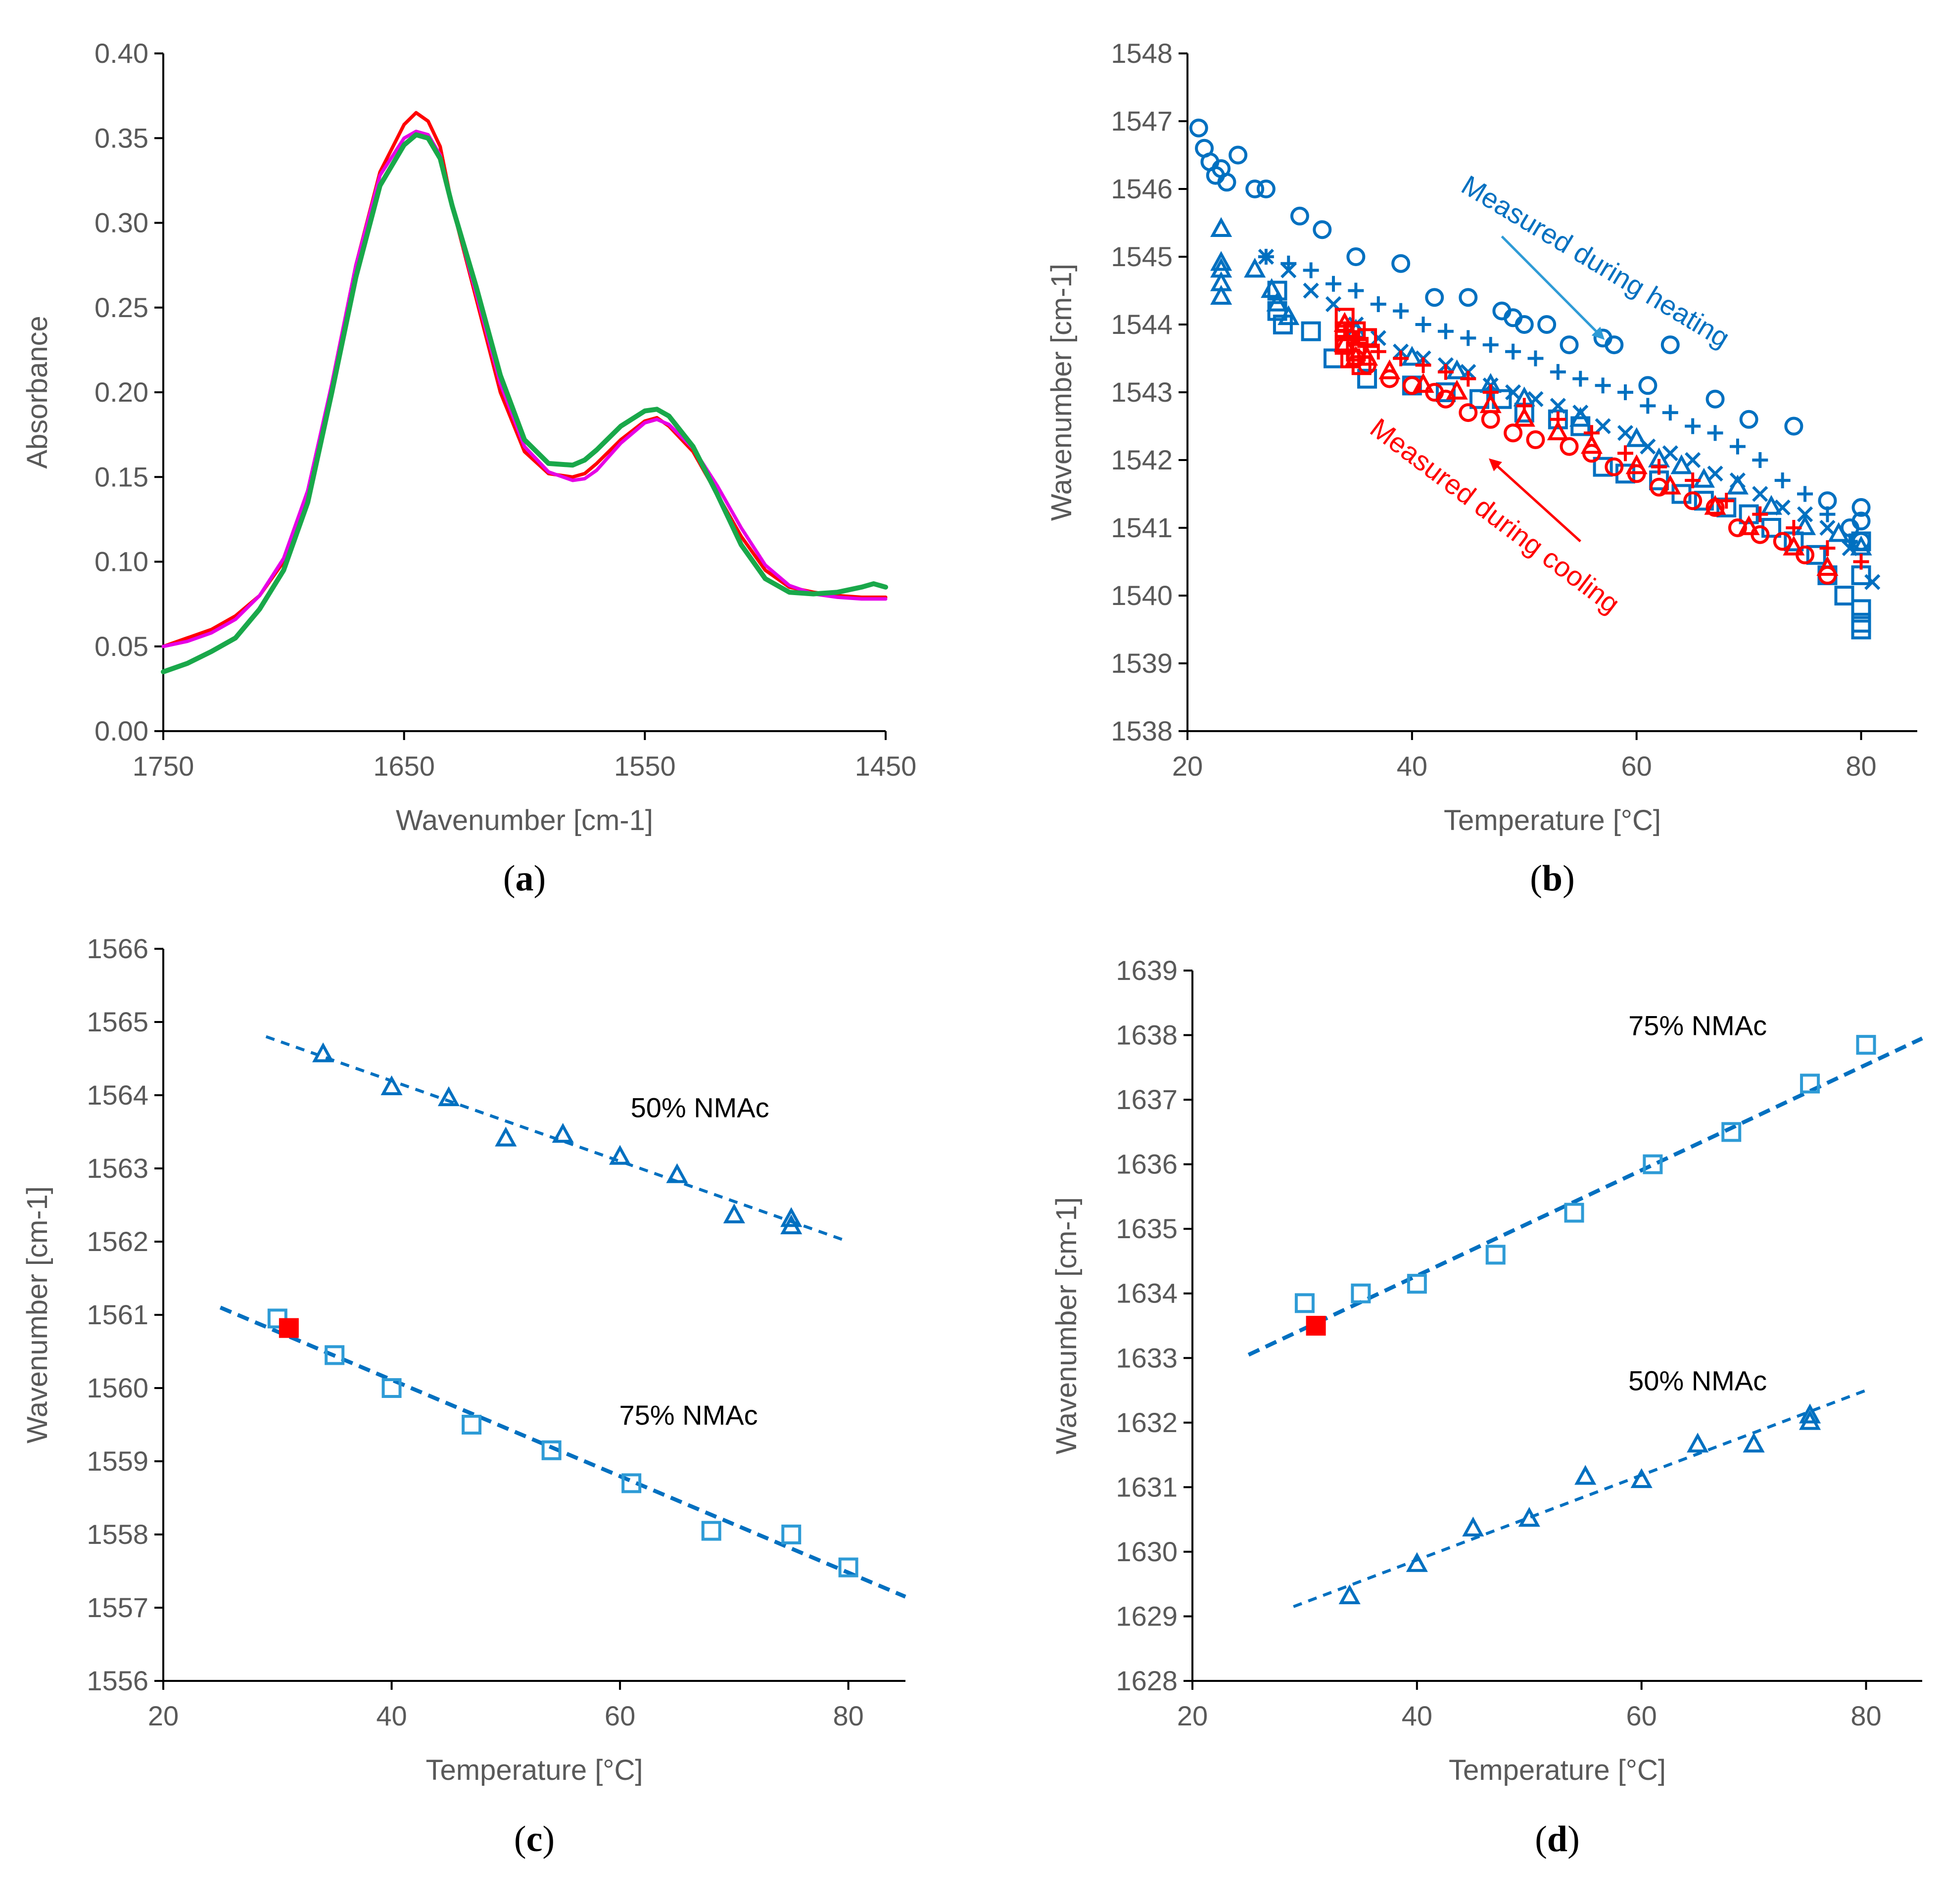 The height and width of the screenshot is (1904, 1942). What do you see at coordinates (1192, 1716) in the screenshot?
I see `x-tick-label: 20` at bounding box center [1192, 1716].